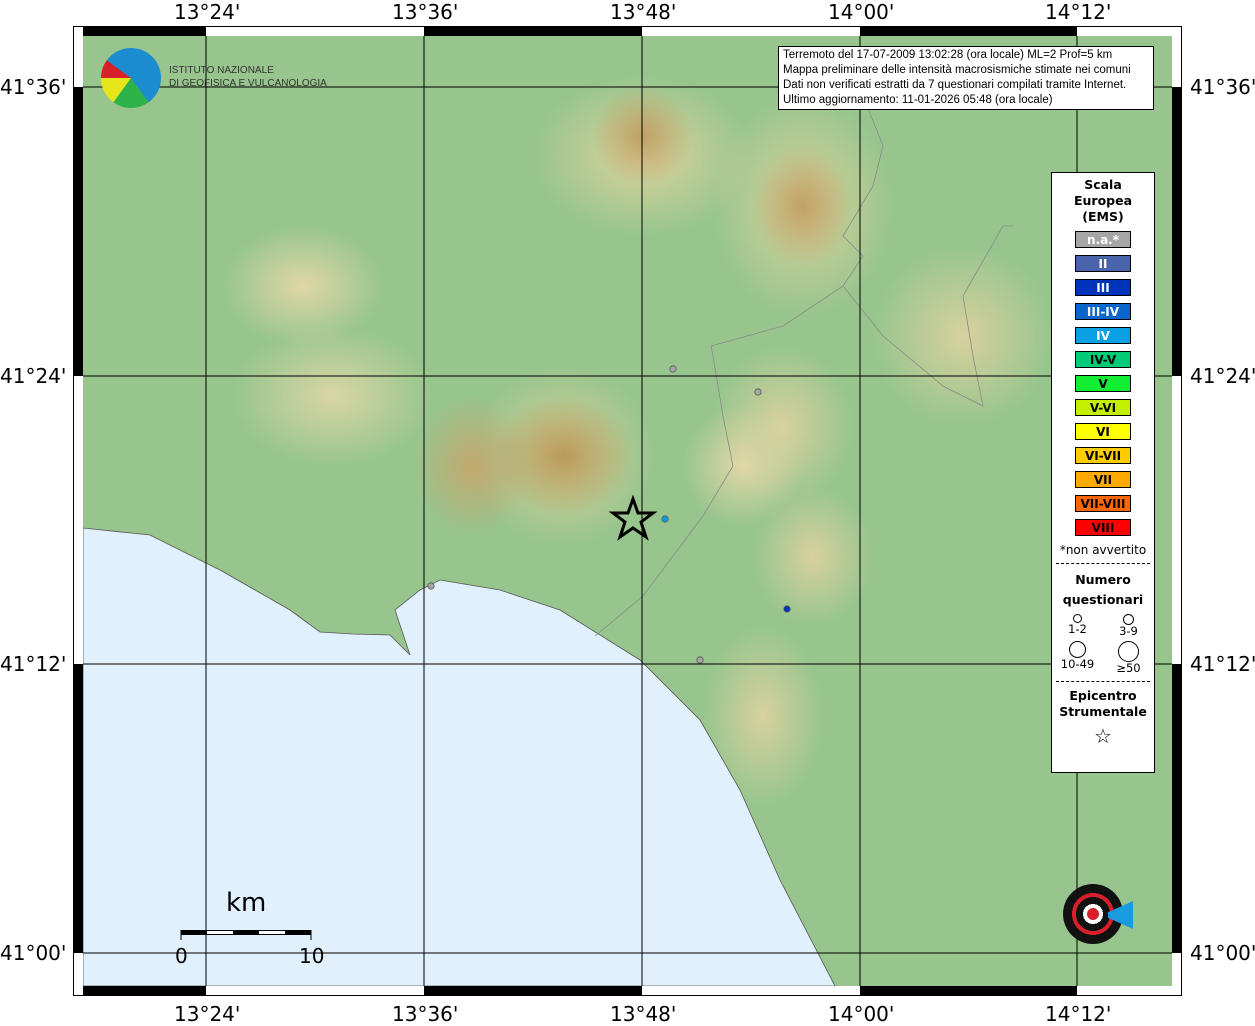  I want to click on legend-note: *non avvertito, so click(1103, 550).